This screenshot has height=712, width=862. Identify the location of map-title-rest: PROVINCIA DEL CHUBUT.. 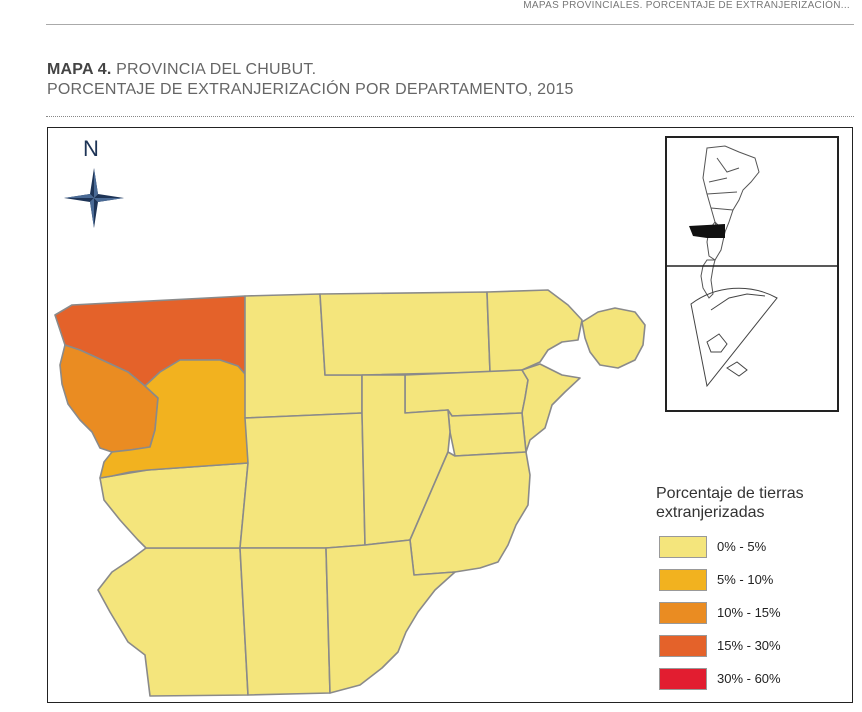
(214, 69).